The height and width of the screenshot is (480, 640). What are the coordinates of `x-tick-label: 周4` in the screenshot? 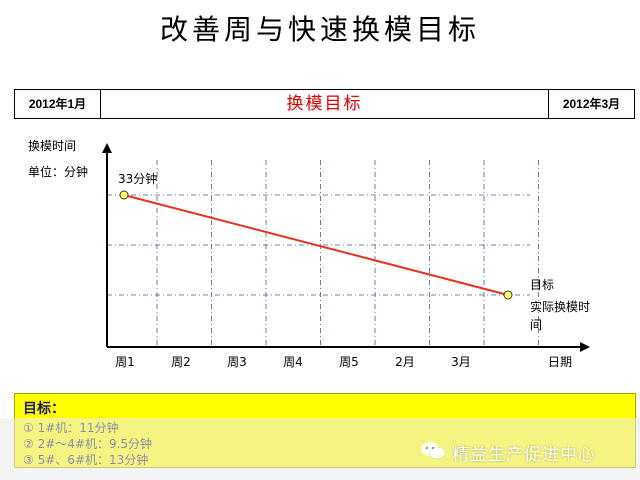 It's located at (293, 362).